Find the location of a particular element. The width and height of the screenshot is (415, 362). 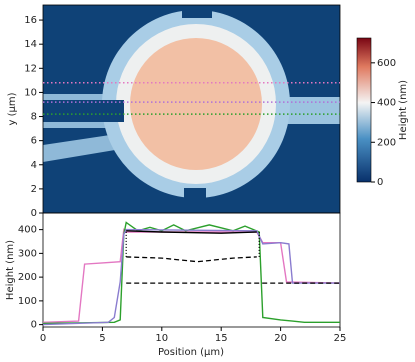

y-tick-label: 10 is located at coordinates (30, 92).